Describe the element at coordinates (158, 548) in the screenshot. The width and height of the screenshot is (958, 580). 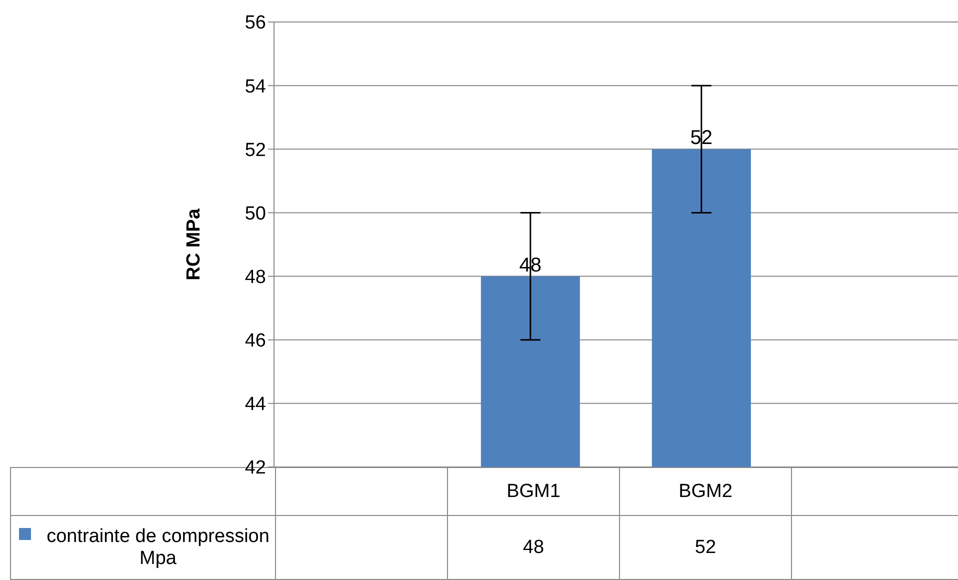
I see `legend-label: contrainte de compression Mpa` at that location.